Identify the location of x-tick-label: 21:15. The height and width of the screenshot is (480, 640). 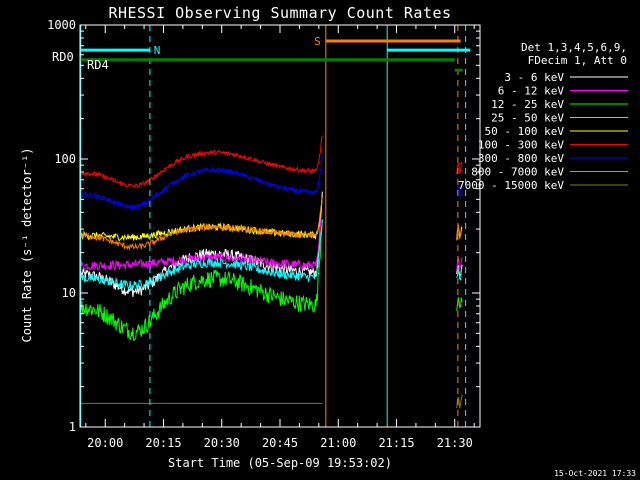
(396, 443).